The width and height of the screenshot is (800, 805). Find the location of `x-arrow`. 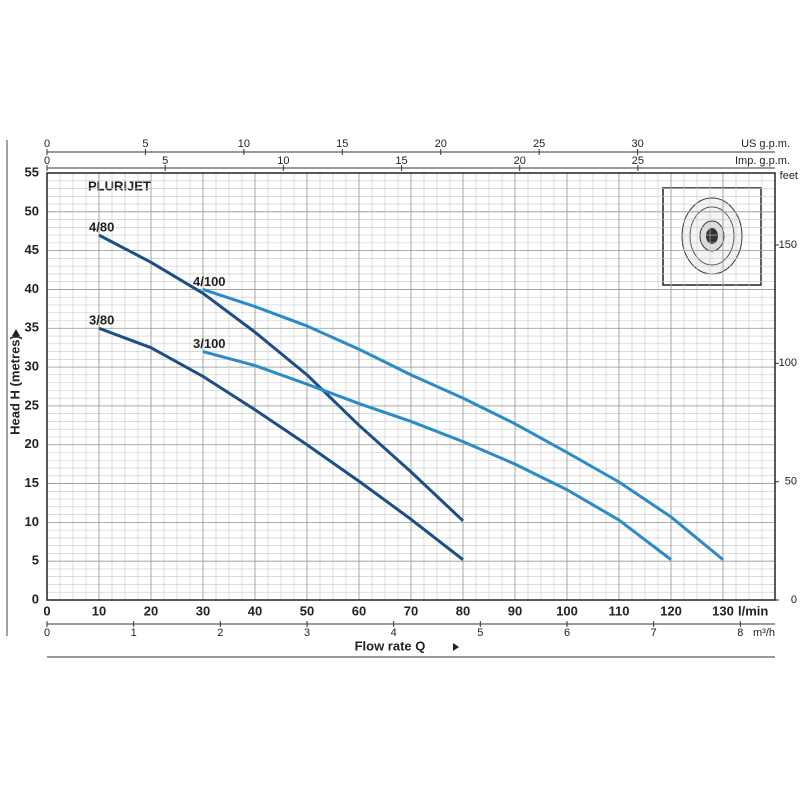

x-arrow is located at coordinates (456, 647).